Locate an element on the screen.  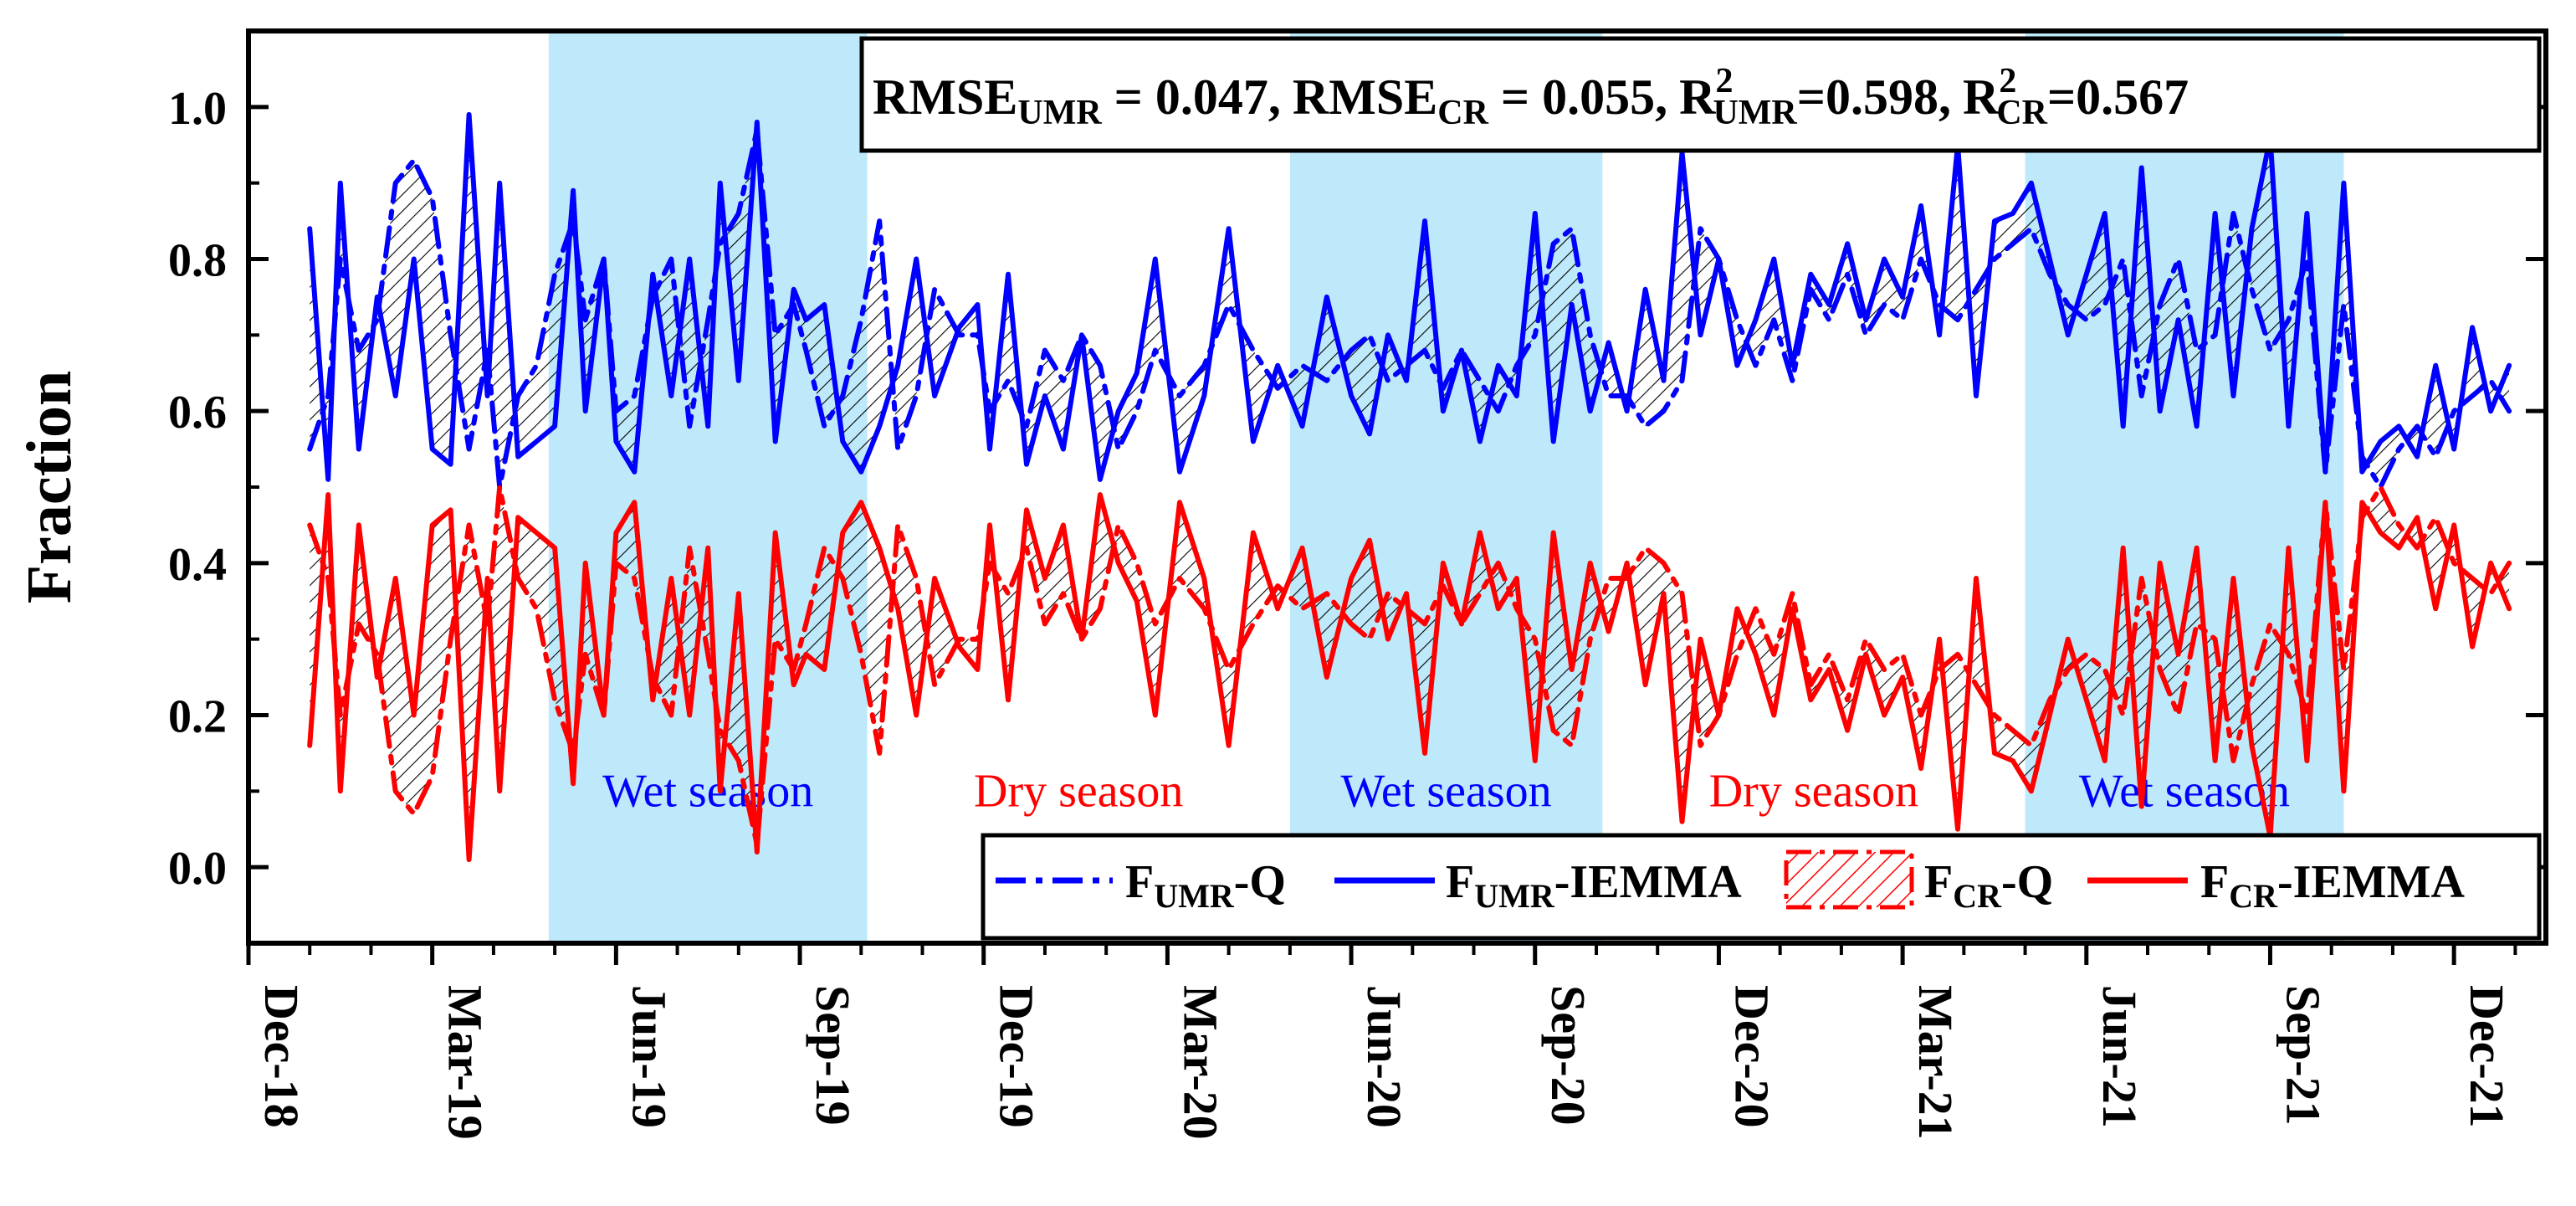
legend-umr-q-main: F is located at coordinates (1139, 882).